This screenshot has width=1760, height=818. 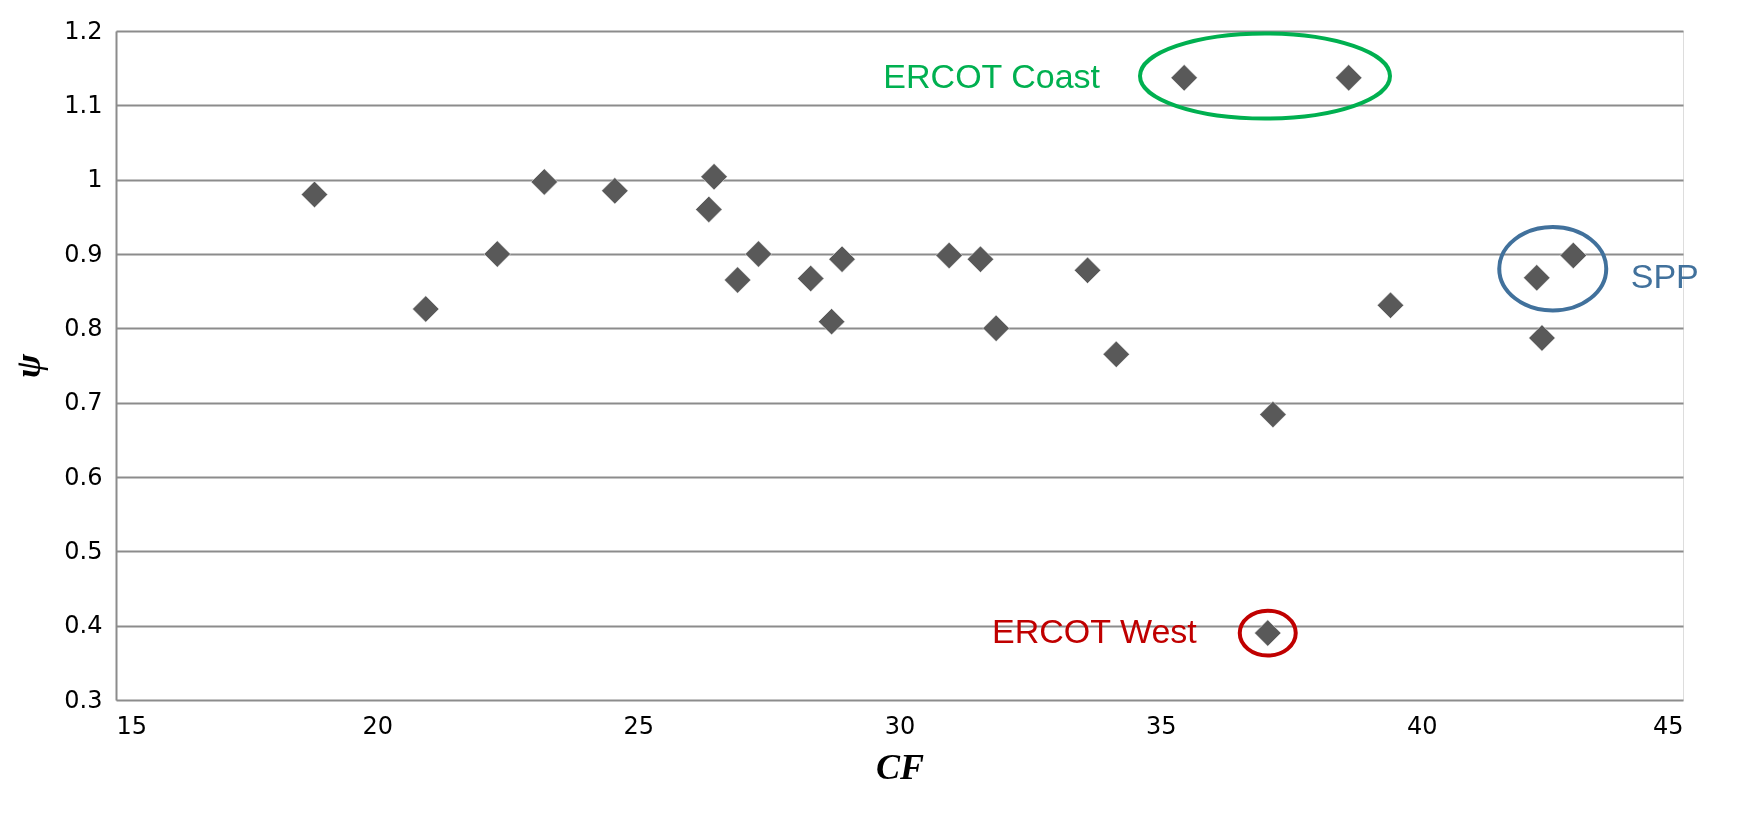 I want to click on annotation: SPP, so click(x=1664, y=275).